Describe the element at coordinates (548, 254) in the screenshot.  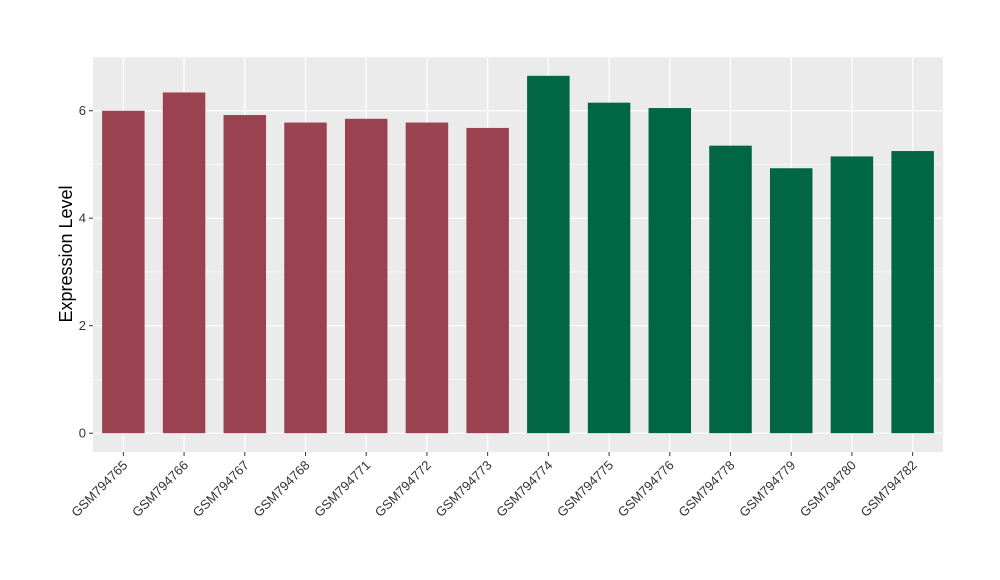
I see `bar-GSM794774` at that location.